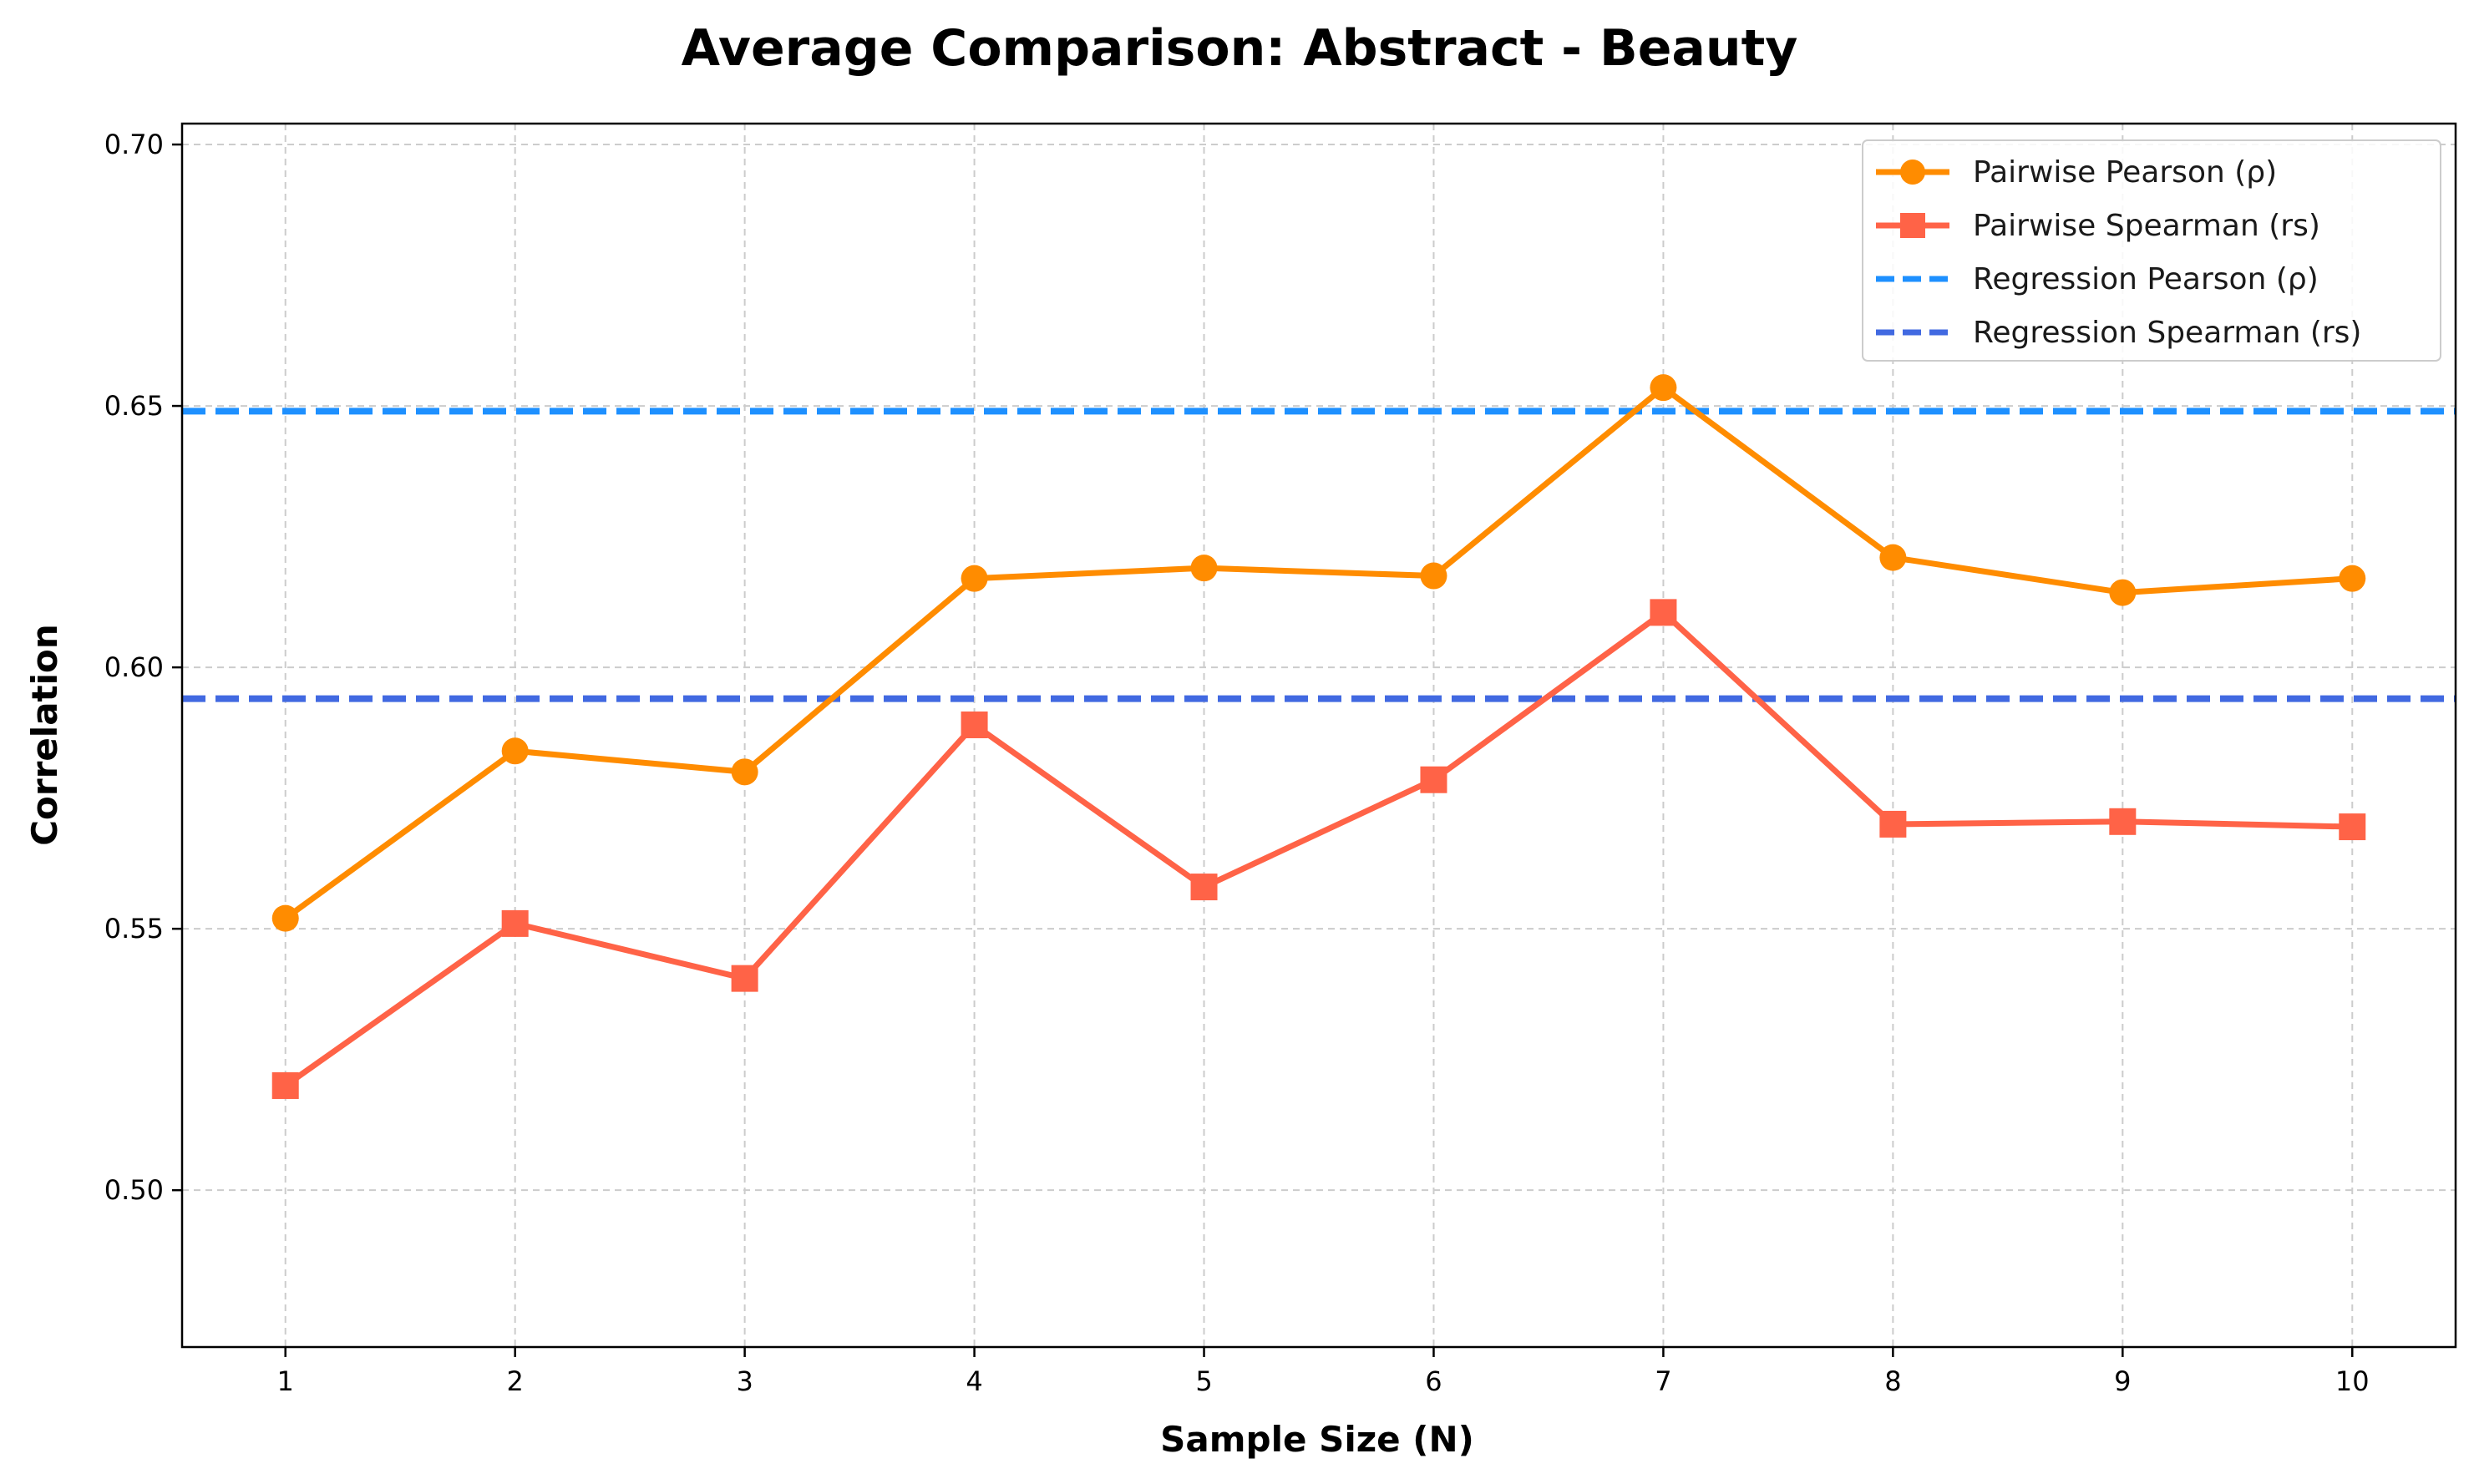  What do you see at coordinates (744, 1381) in the screenshot?
I see `x-tick-label: 3` at bounding box center [744, 1381].